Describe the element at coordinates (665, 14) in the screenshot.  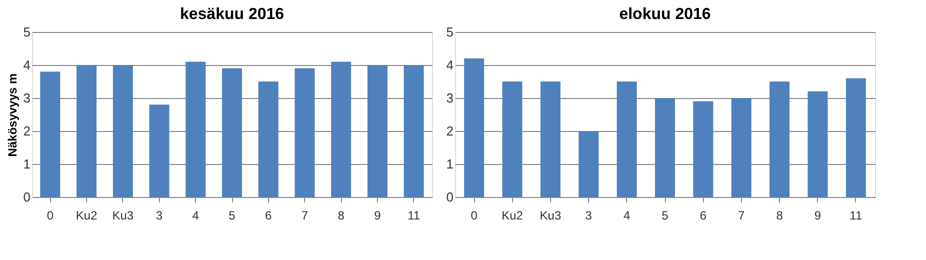
I see `chart-title: elokuu 2016` at that location.